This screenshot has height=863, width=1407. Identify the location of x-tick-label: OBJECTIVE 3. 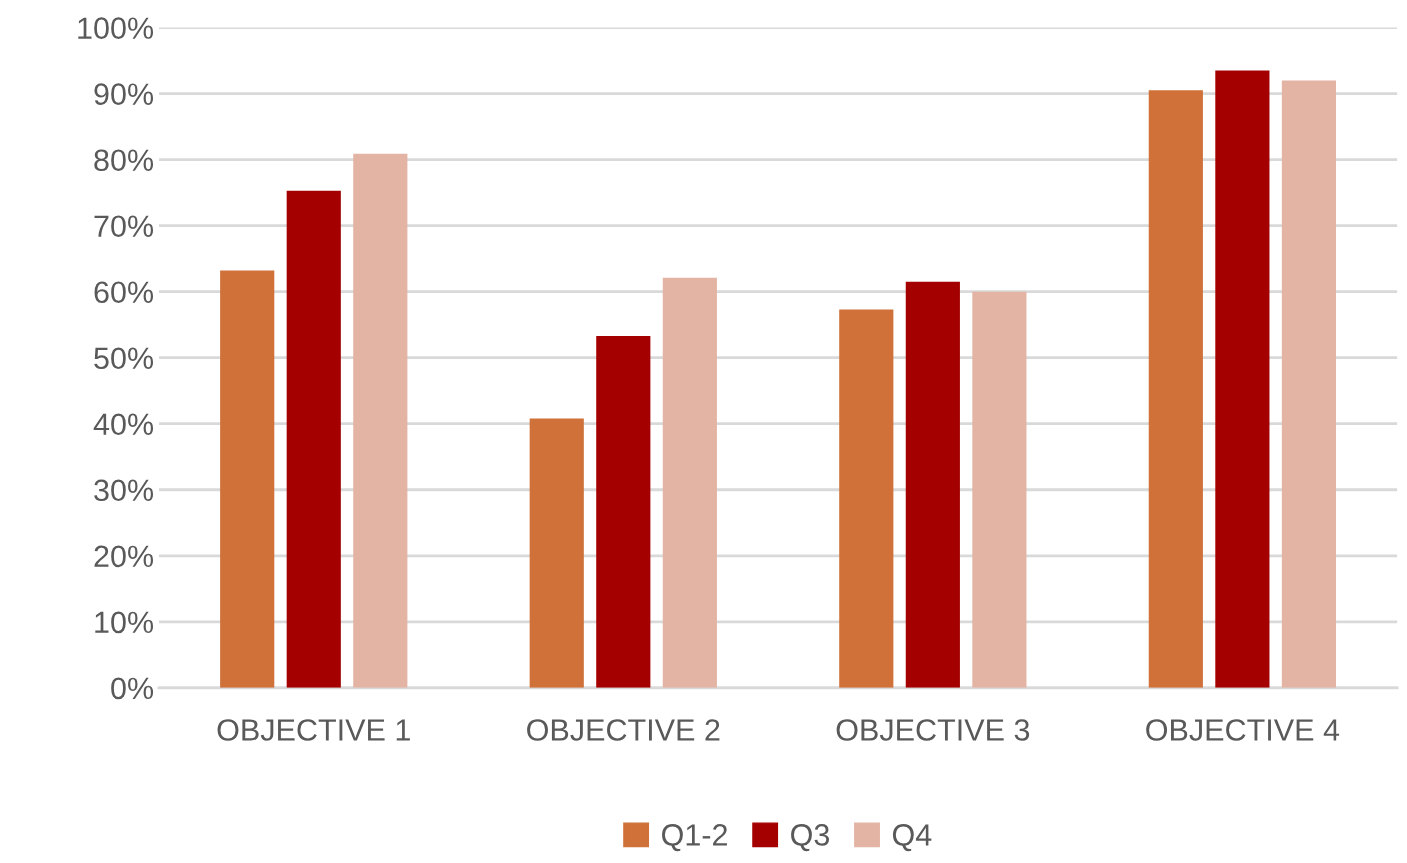
(933, 730).